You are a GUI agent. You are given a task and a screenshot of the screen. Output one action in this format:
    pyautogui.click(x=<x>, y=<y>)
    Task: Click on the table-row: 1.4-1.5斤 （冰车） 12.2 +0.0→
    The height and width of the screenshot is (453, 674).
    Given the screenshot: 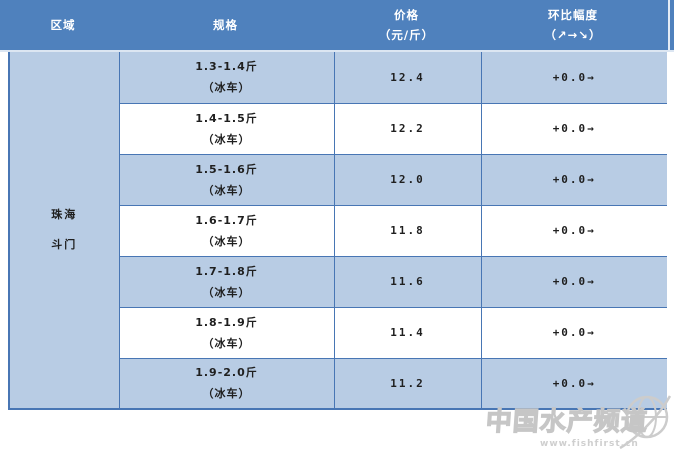 What is the action you would take?
    pyautogui.click(x=338, y=128)
    